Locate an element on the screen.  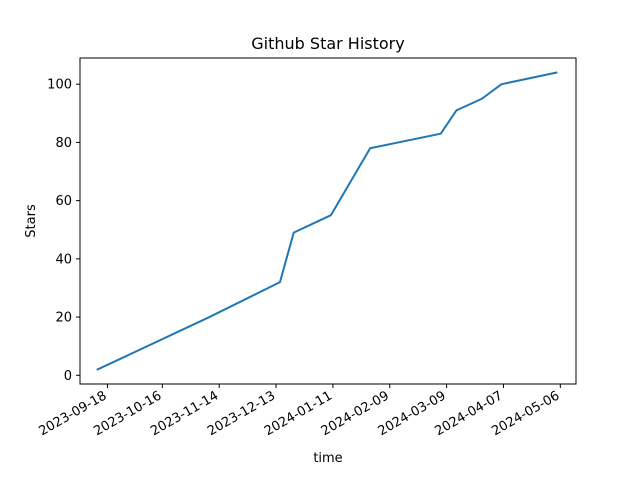
y-tick-label: 40 is located at coordinates (63, 259).